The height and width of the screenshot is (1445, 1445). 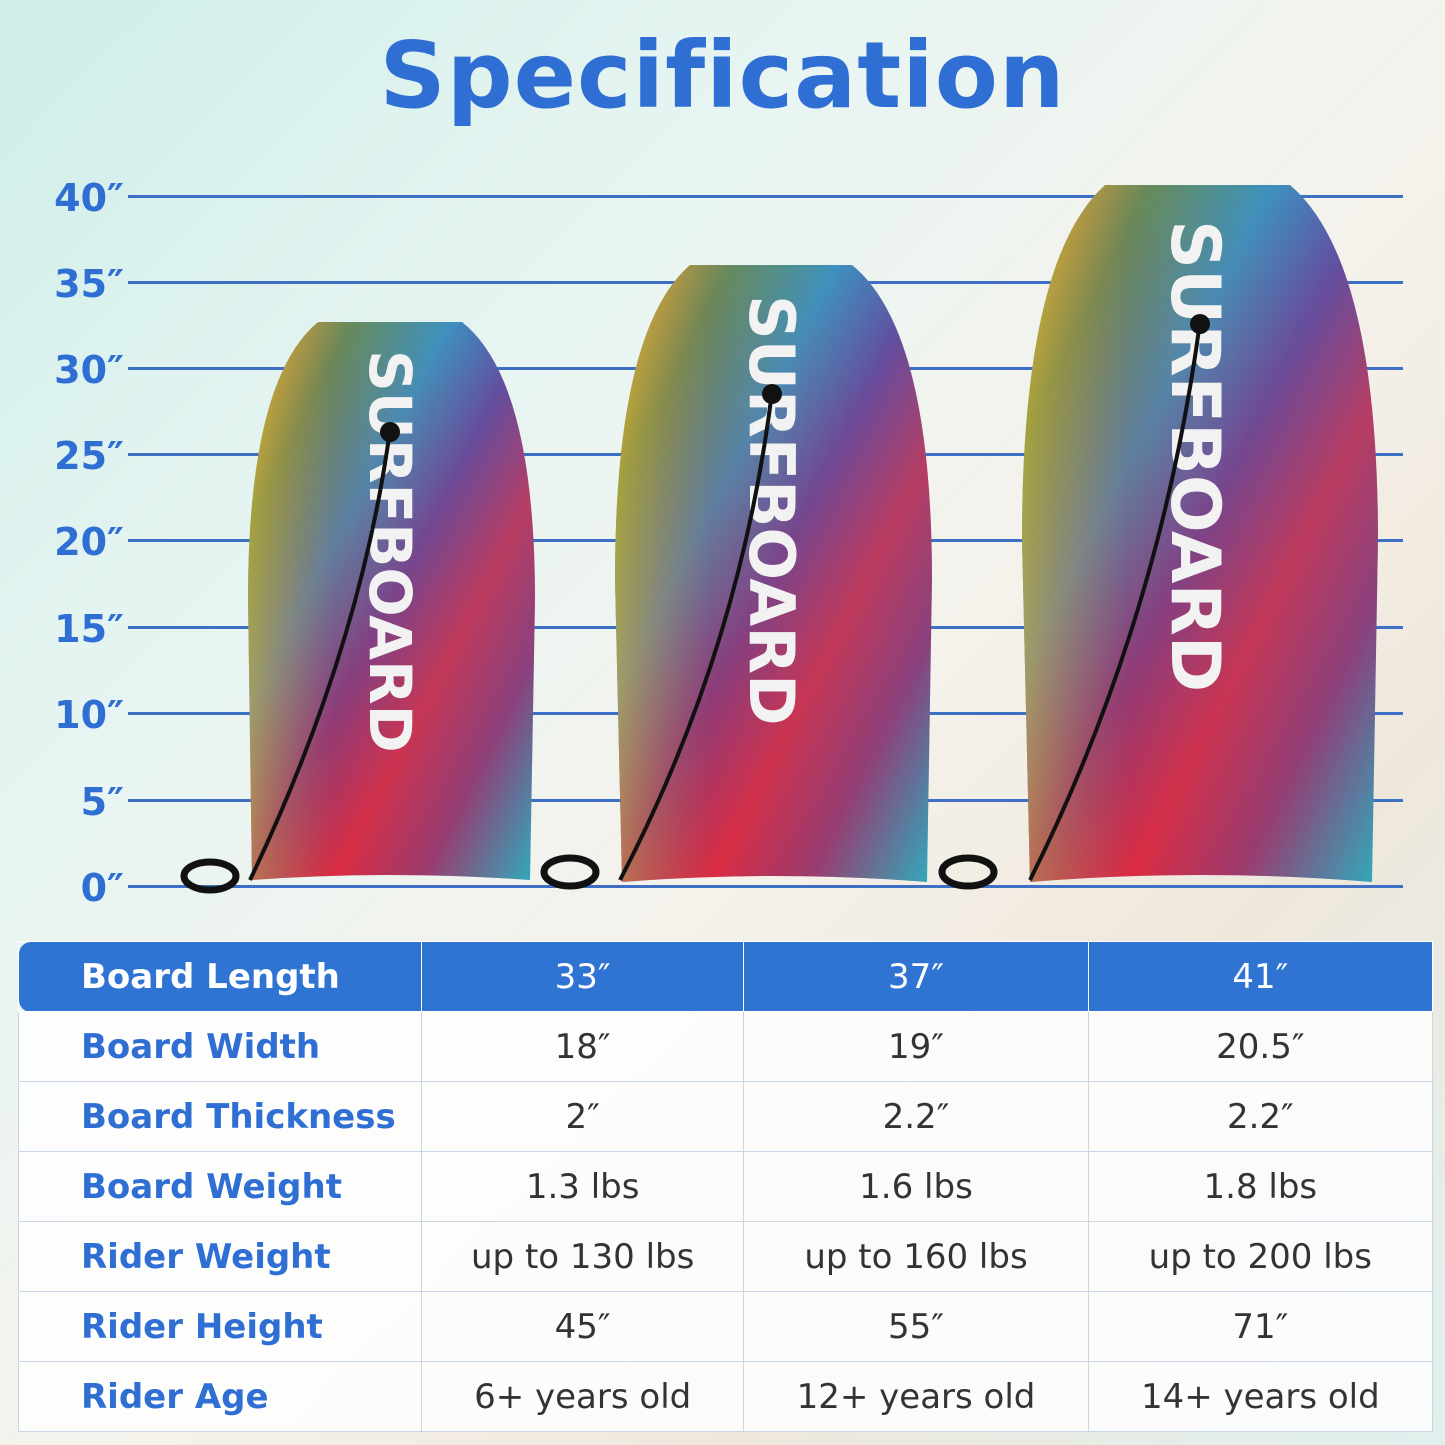 What do you see at coordinates (582, 1116) in the screenshot?
I see `cell: 2″` at bounding box center [582, 1116].